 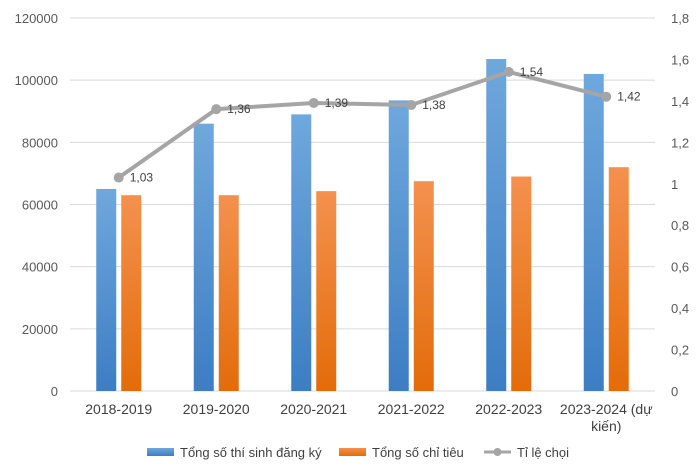 I want to click on y-right-tick-label: 0, so click(x=674, y=391).